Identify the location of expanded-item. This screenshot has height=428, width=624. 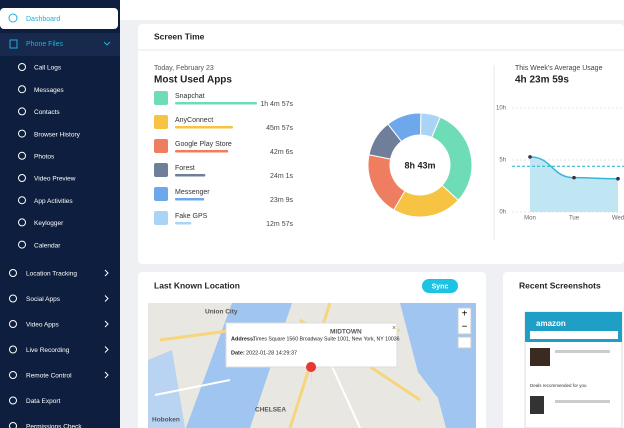
(60, 44).